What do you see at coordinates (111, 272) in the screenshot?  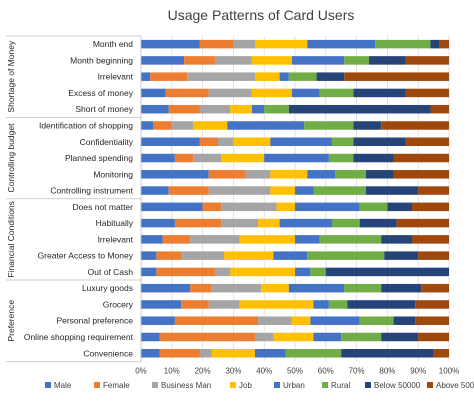 I see `category-label: Out of Cash` at bounding box center [111, 272].